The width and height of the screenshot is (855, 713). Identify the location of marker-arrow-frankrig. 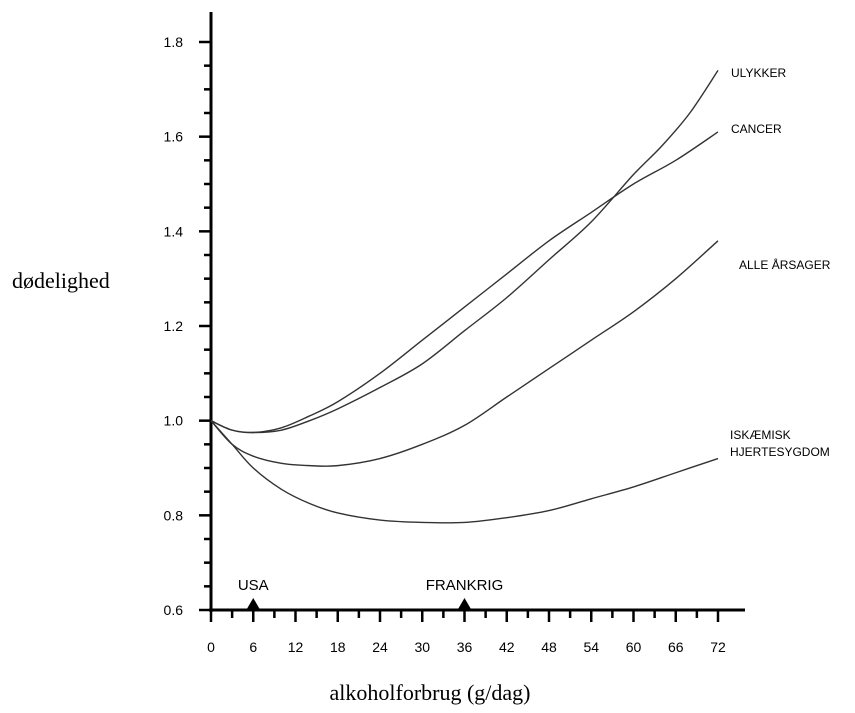
(464, 604).